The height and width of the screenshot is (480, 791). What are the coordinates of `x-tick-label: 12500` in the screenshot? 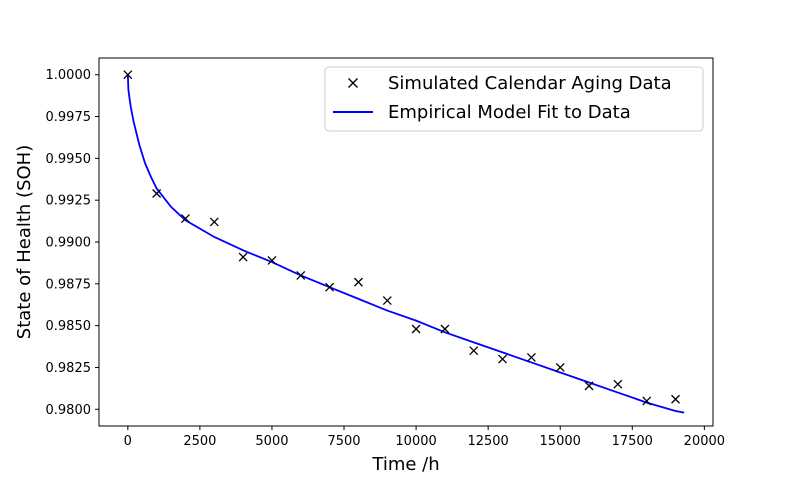 It's located at (487, 441).